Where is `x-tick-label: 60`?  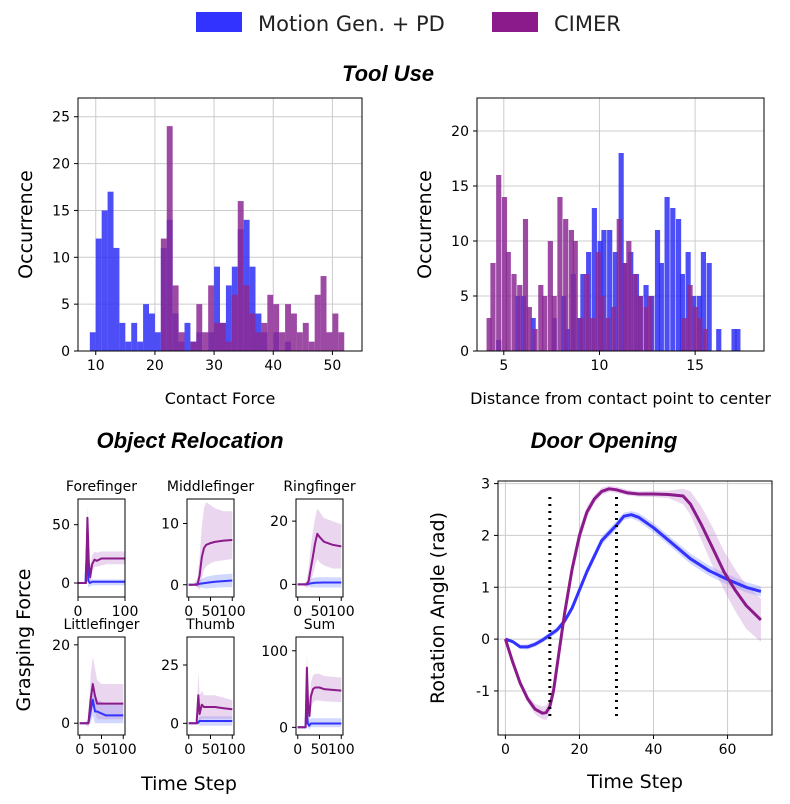
x-tick-label: 60 is located at coordinates (728, 750).